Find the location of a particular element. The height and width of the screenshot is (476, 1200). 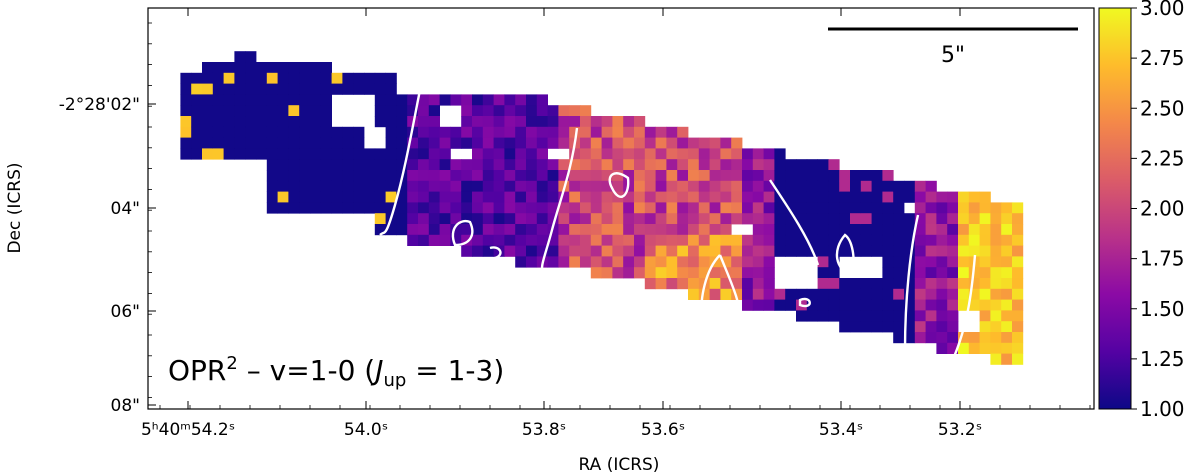

y-tick-label: 04" is located at coordinates (125, 209).